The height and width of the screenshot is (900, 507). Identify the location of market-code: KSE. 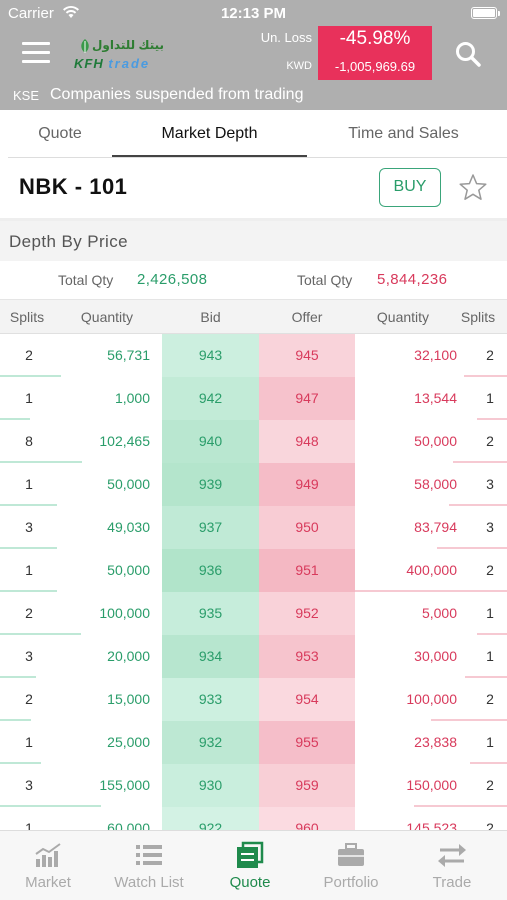
(26, 95).